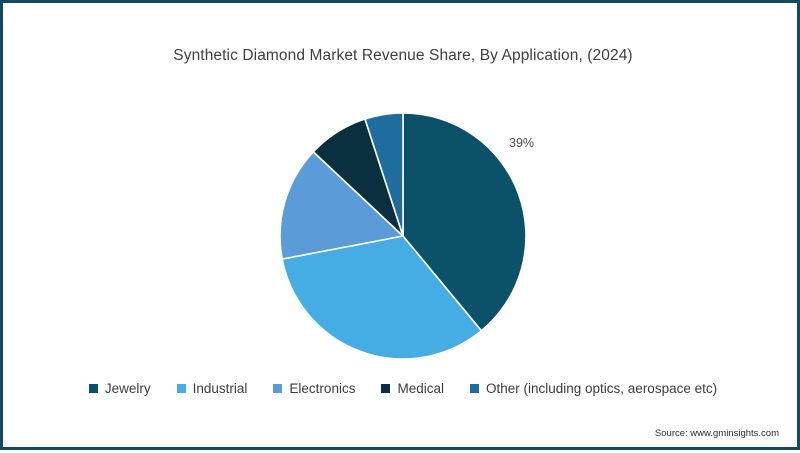 This screenshot has height=453, width=800. What do you see at coordinates (464, 222) in the screenshot?
I see `pie-slice-jewelry` at bounding box center [464, 222].